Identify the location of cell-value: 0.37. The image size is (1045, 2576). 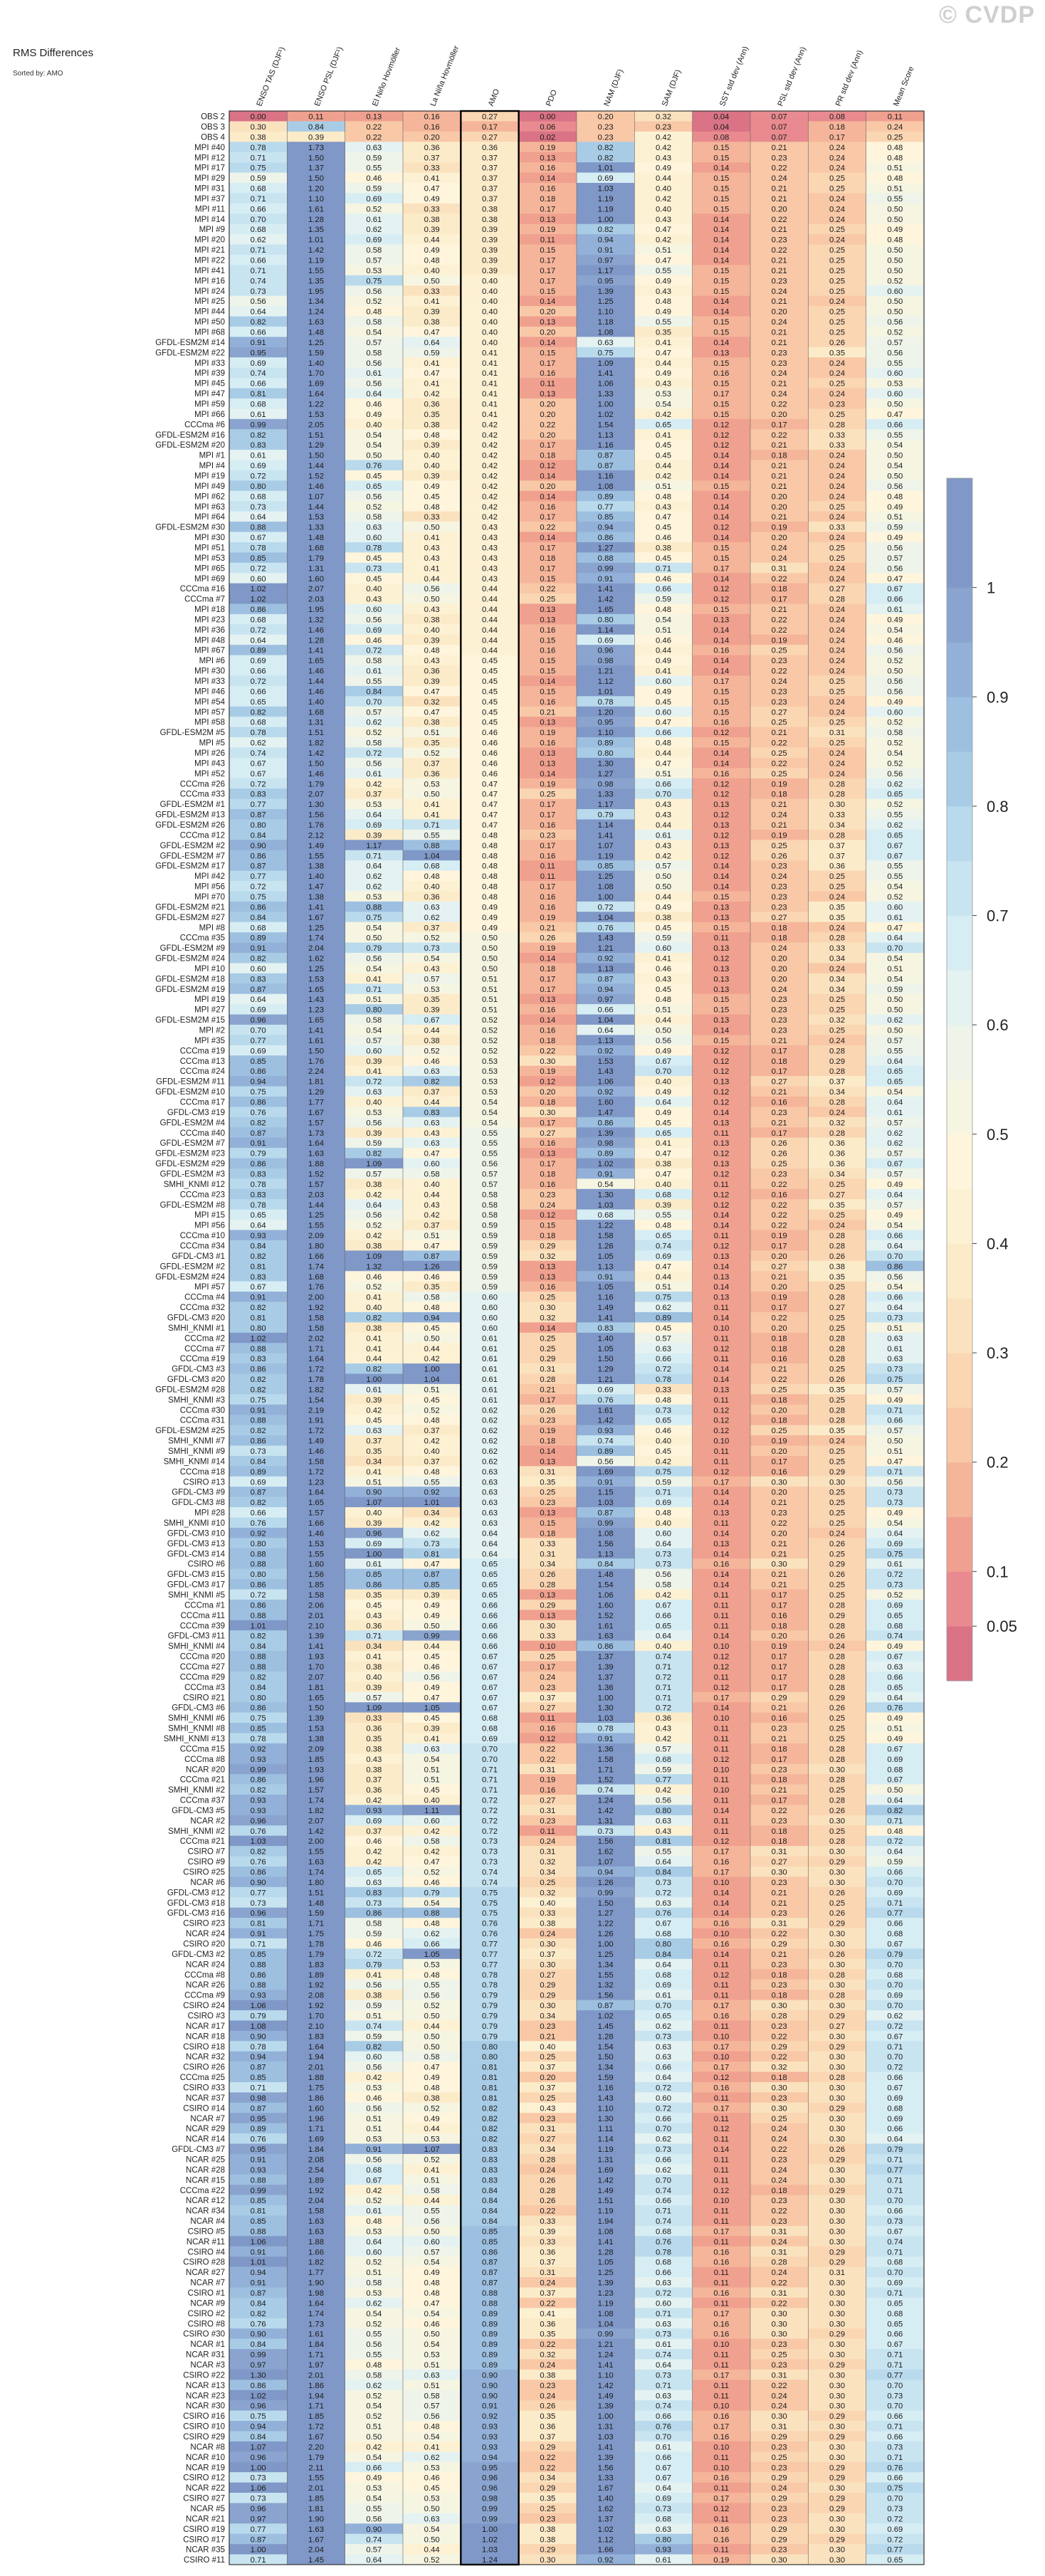
(490, 189).